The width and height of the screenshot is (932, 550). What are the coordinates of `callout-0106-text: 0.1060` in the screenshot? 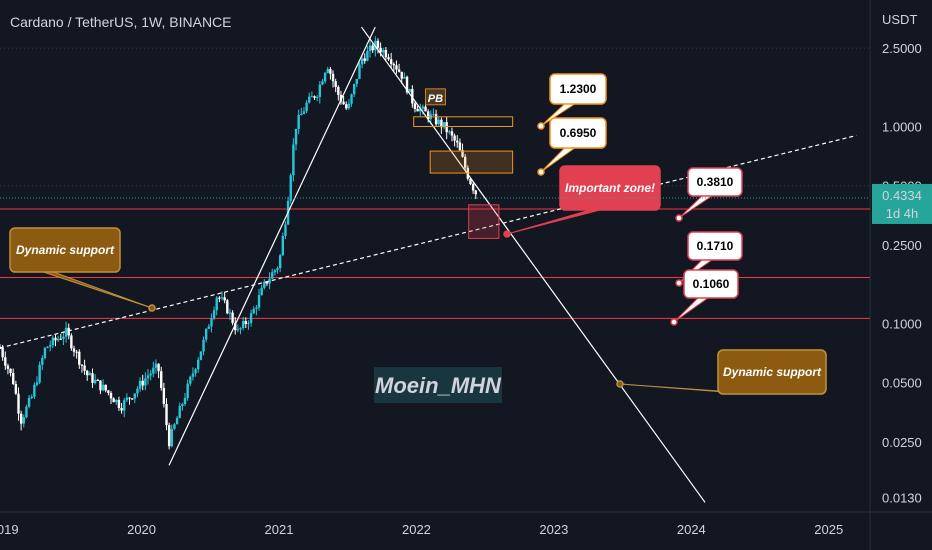 It's located at (711, 284).